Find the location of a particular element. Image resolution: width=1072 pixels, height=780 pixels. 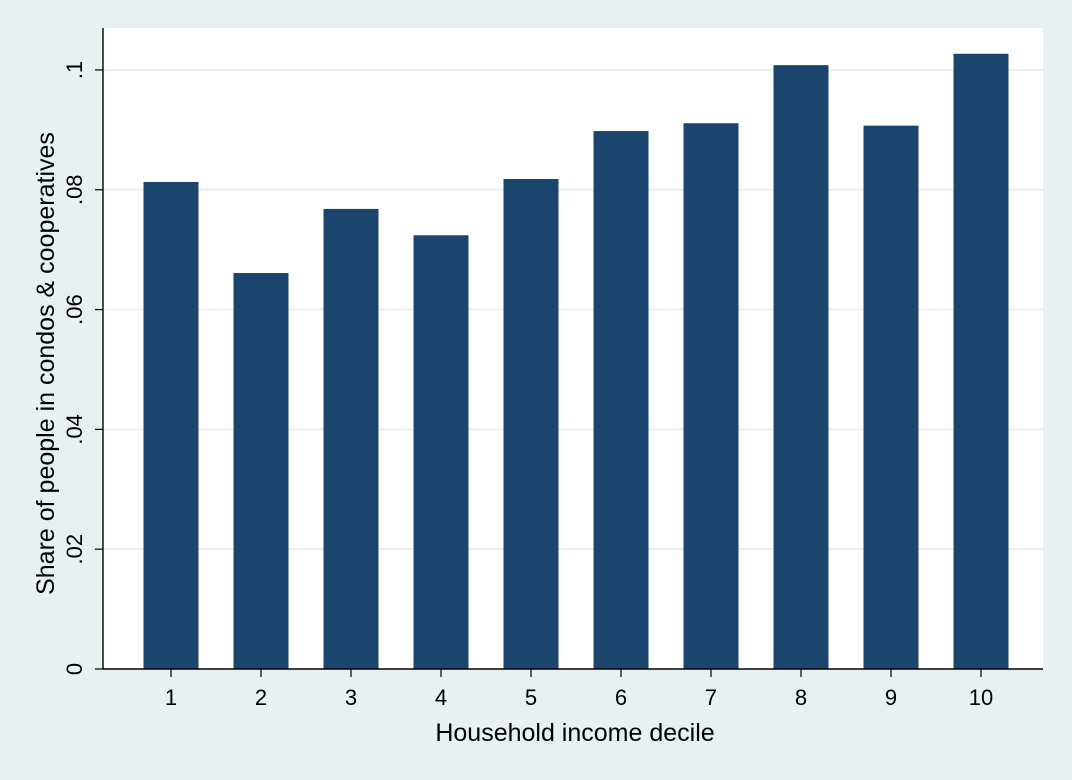

x-tick-label: 8 is located at coordinates (801, 697).